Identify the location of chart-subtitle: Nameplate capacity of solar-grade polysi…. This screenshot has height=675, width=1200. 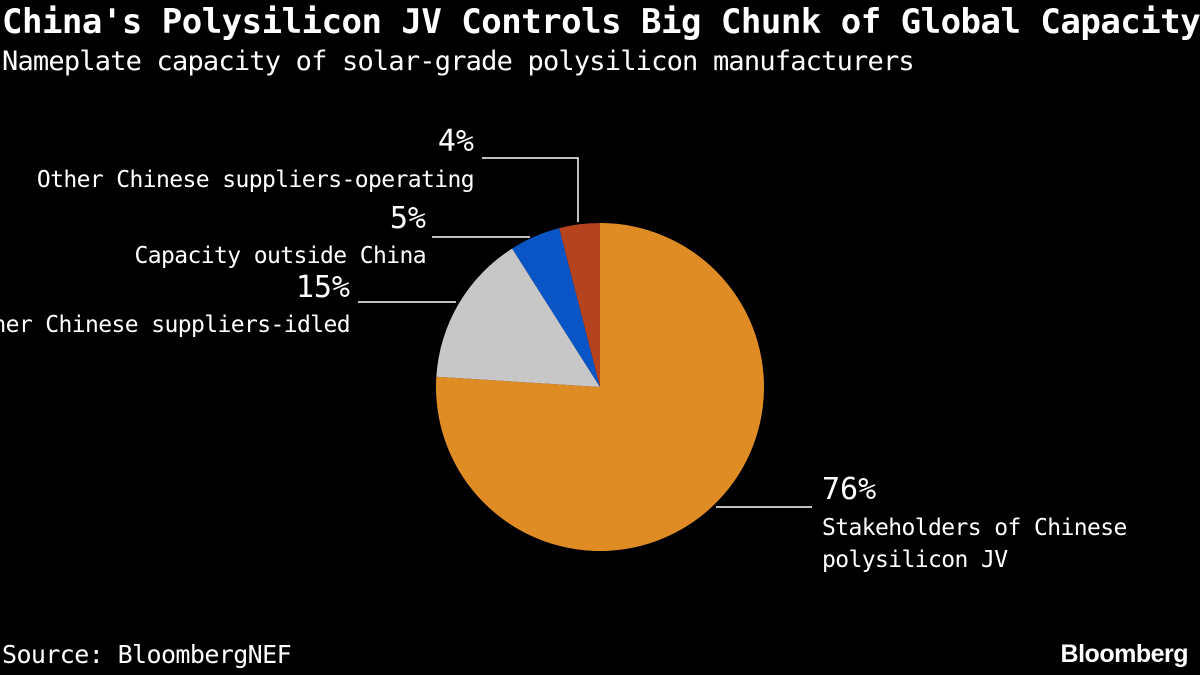
(458, 61).